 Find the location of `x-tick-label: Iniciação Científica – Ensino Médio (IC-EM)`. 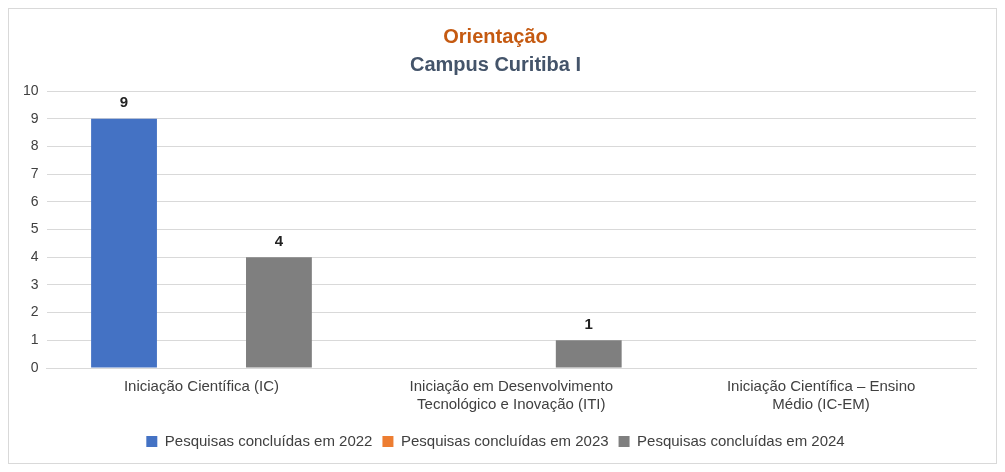

x-tick-label: Iniciação Científica – Ensino Médio (IC-EM) is located at coordinates (821, 395).